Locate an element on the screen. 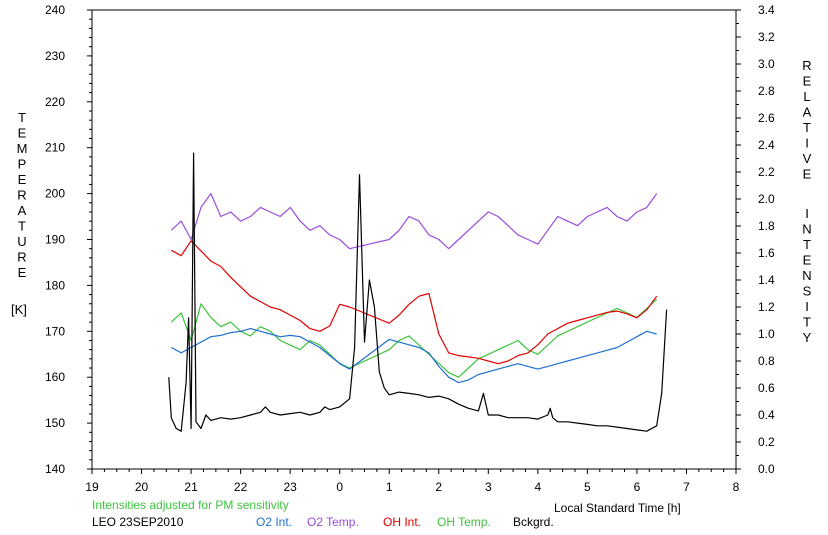 This screenshot has height=535, width=828. y-right-tick-label: 3.2 is located at coordinates (766, 37).